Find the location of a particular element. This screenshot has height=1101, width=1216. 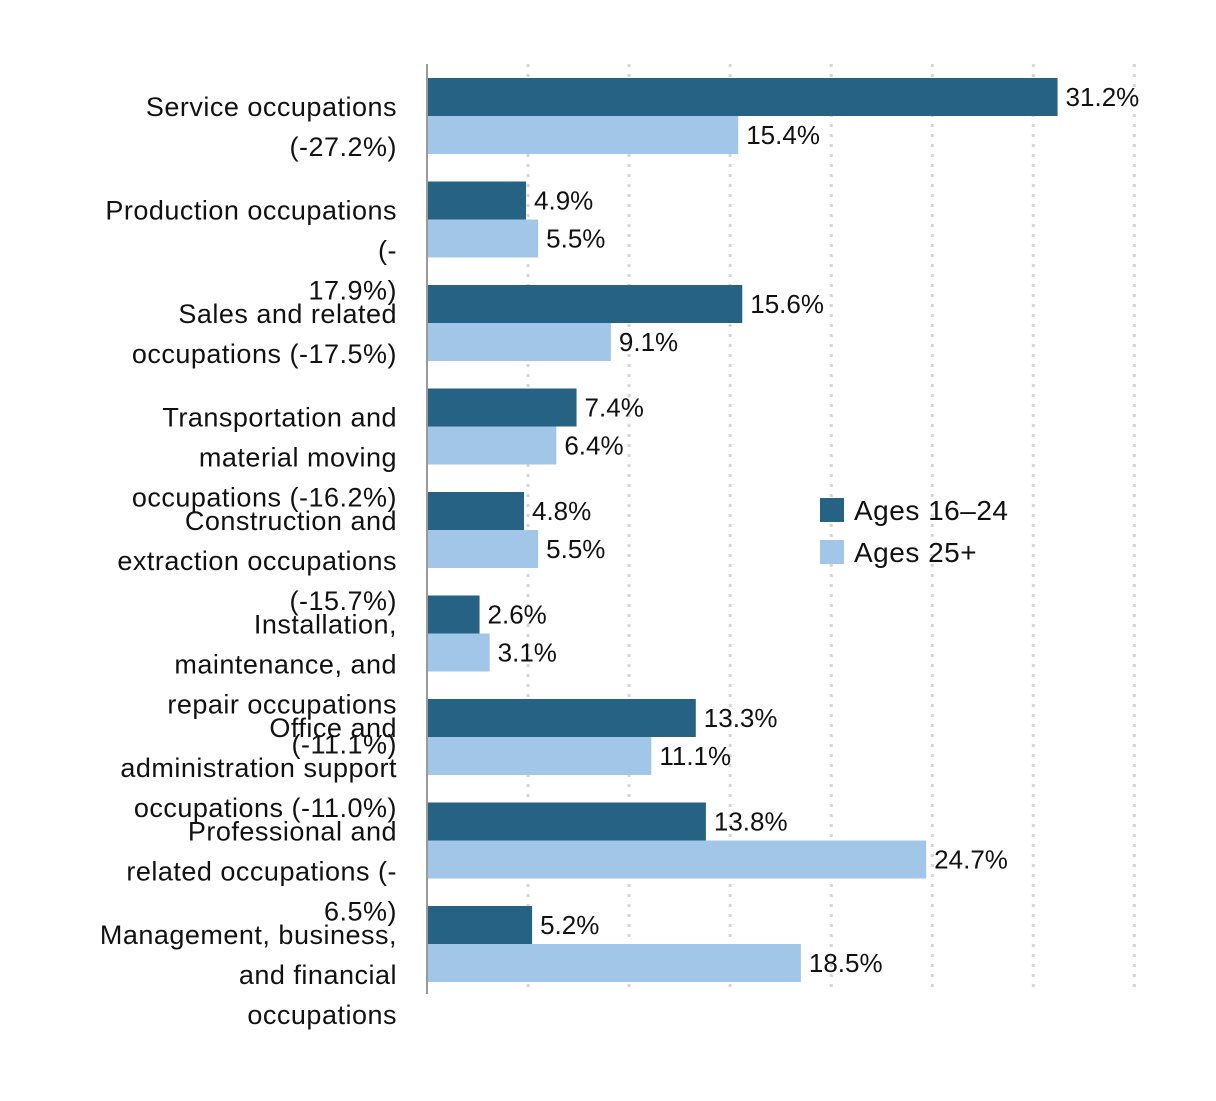

category-label: Installation, is located at coordinates (325, 625).